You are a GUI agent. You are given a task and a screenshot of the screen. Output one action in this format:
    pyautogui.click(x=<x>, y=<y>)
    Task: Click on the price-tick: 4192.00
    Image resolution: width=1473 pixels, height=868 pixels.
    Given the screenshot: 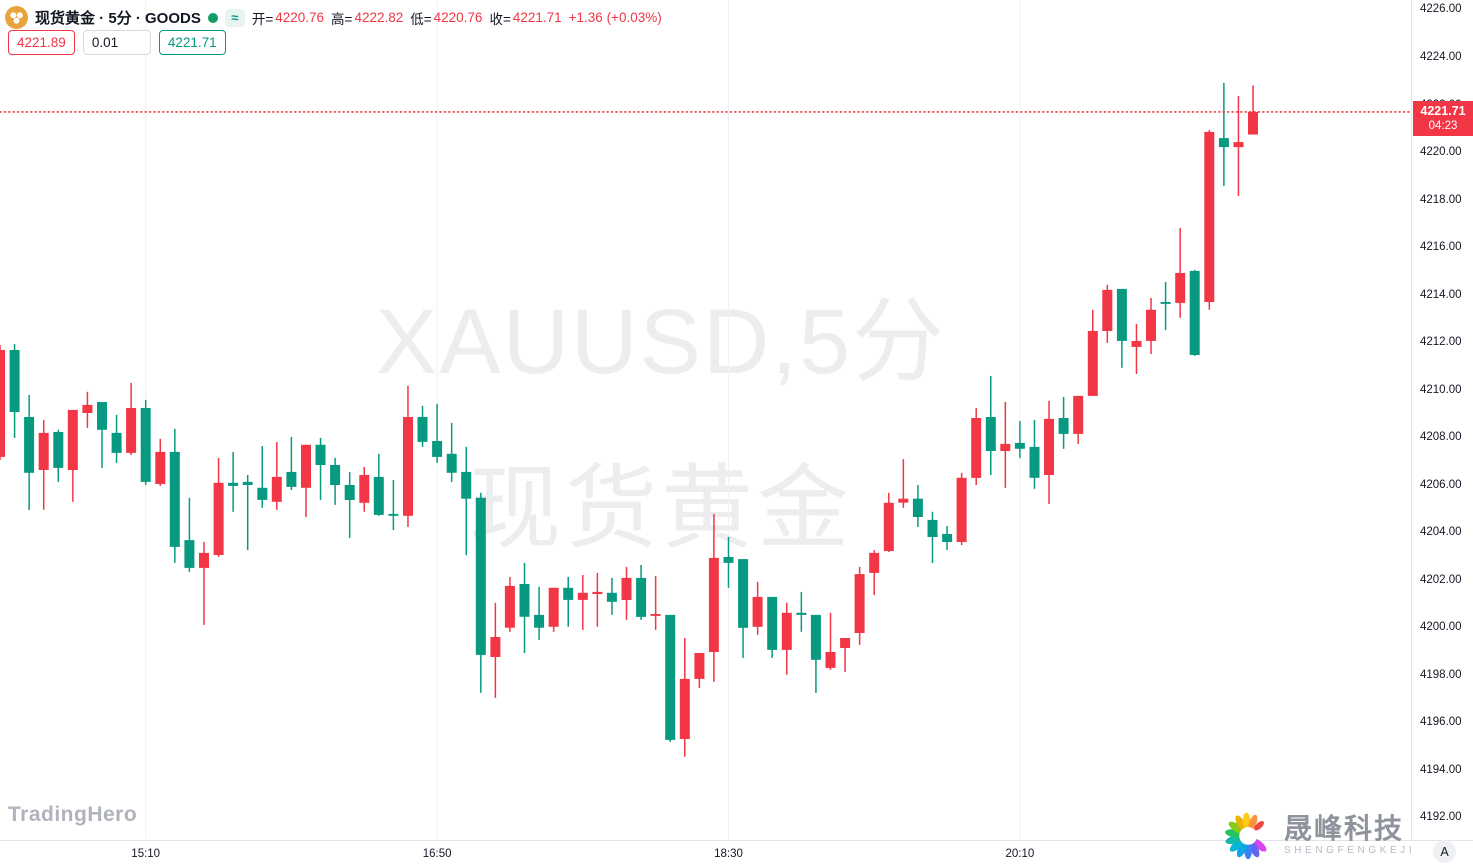 What is the action you would take?
    pyautogui.click(x=1441, y=817)
    